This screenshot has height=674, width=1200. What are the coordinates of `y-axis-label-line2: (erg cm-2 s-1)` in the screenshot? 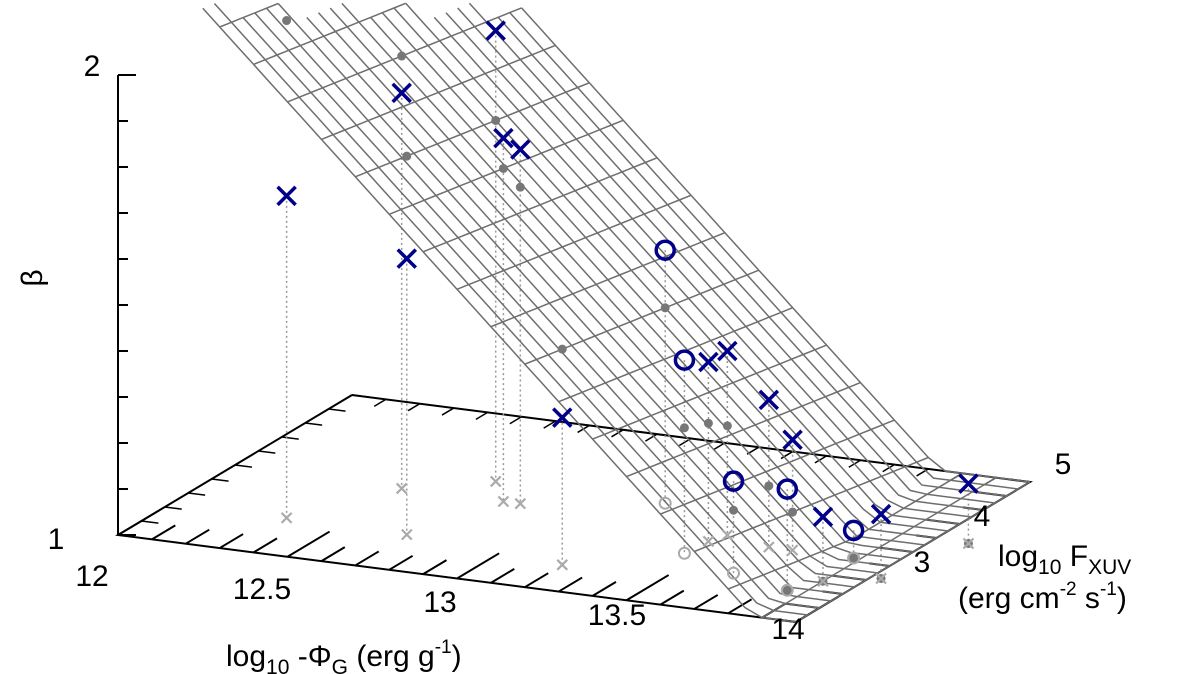 It's located at (1042, 597).